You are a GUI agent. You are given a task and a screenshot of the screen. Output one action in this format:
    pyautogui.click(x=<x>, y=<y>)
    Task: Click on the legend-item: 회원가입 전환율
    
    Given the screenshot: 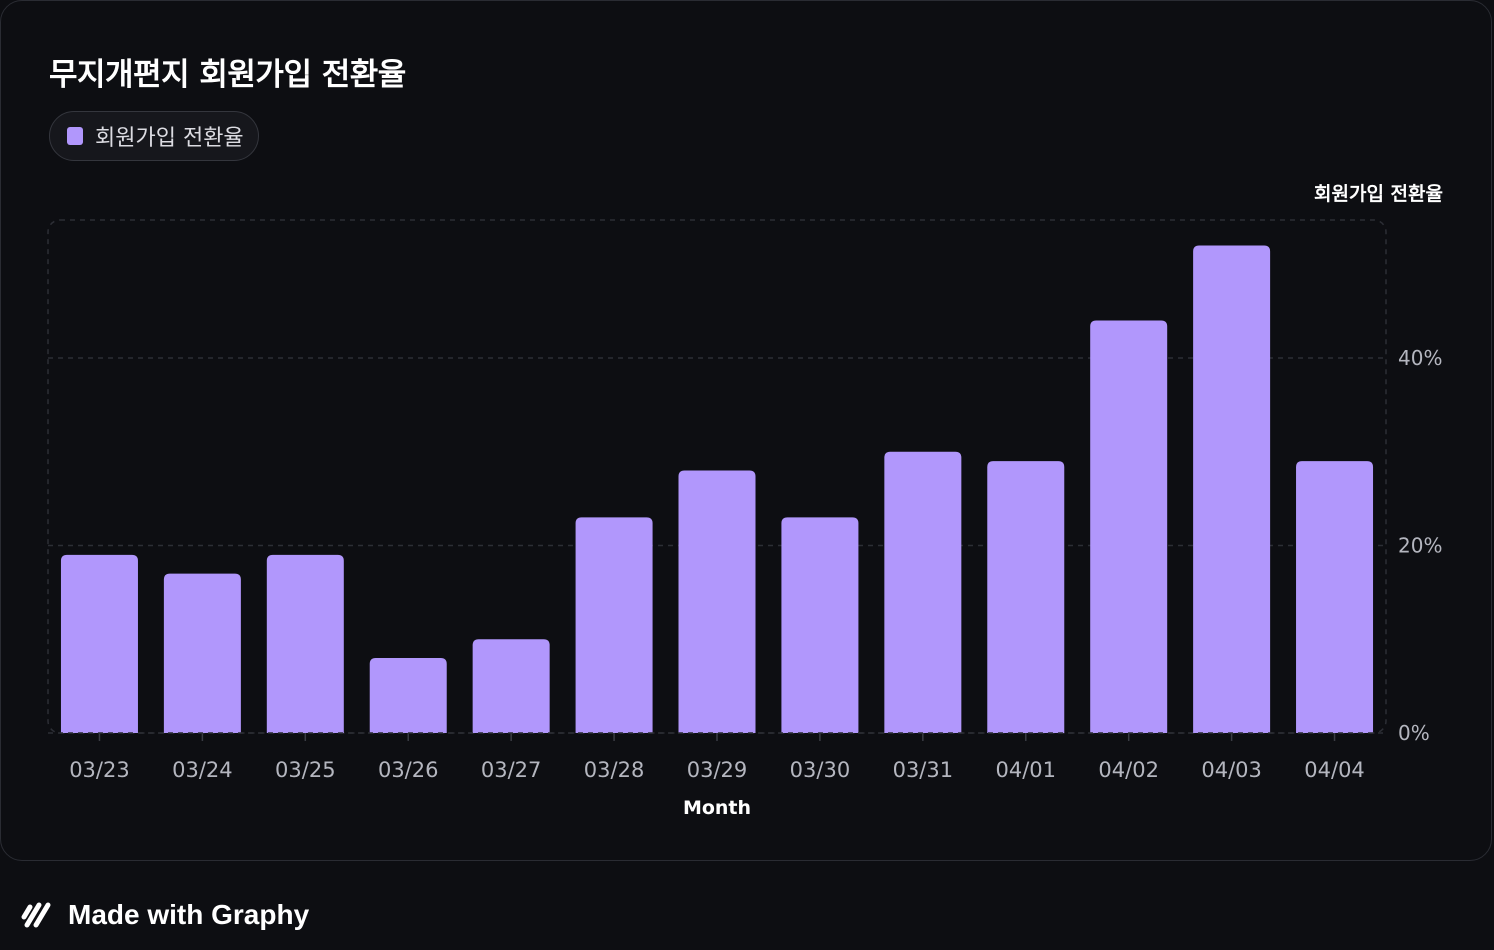 What is the action you would take?
    pyautogui.click(x=154, y=136)
    